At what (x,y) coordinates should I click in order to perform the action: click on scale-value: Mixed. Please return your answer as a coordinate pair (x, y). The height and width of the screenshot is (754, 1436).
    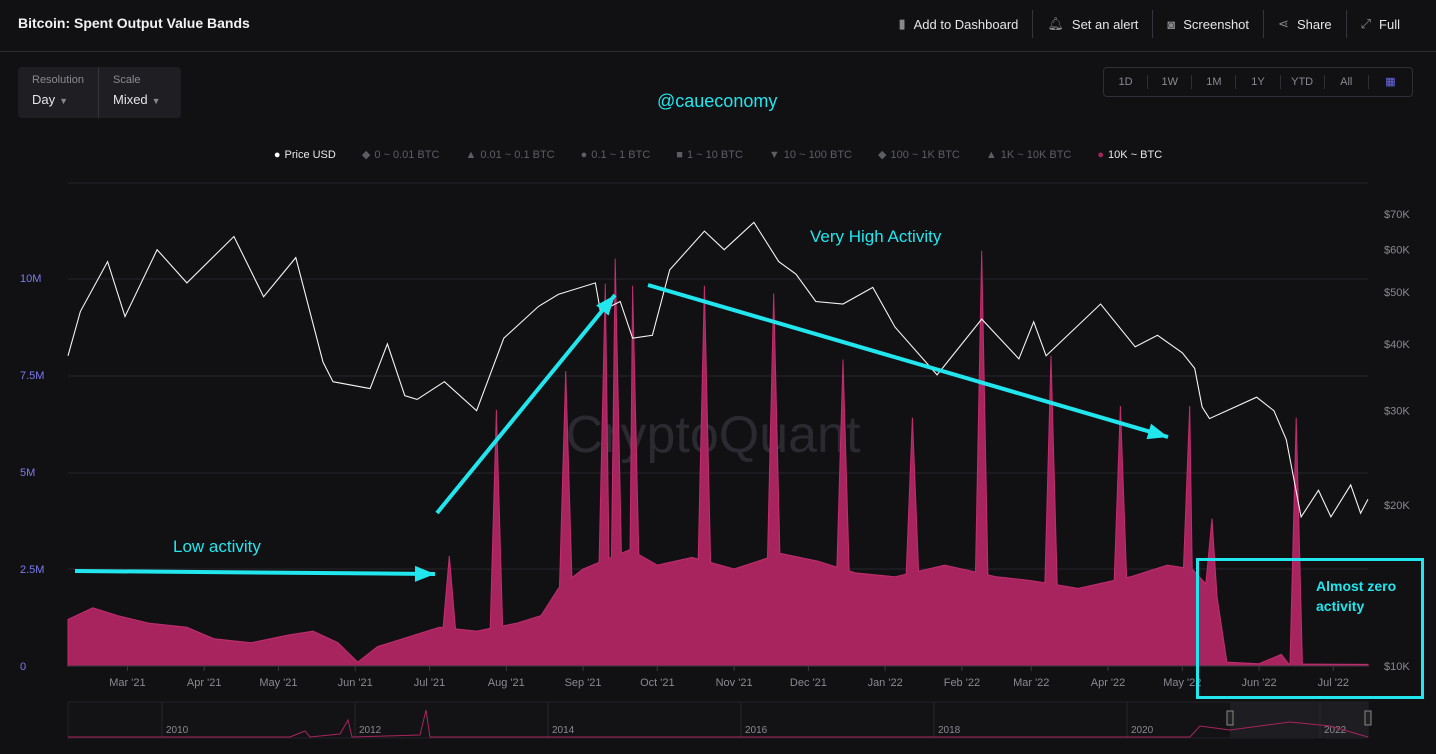
    Looking at the image, I should click on (130, 99).